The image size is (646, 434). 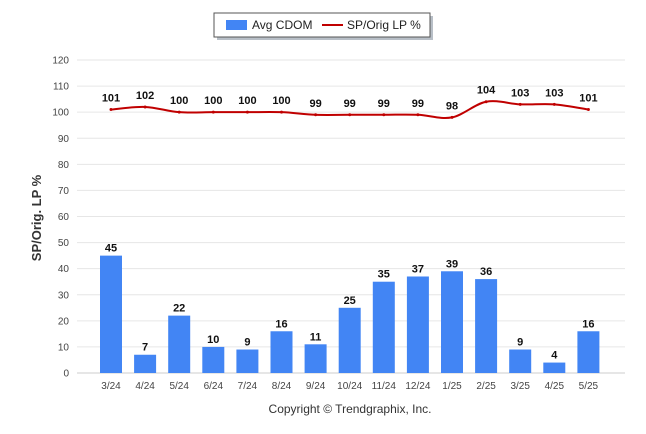 What do you see at coordinates (64, 295) in the screenshot?
I see `y-tick-label: 30` at bounding box center [64, 295].